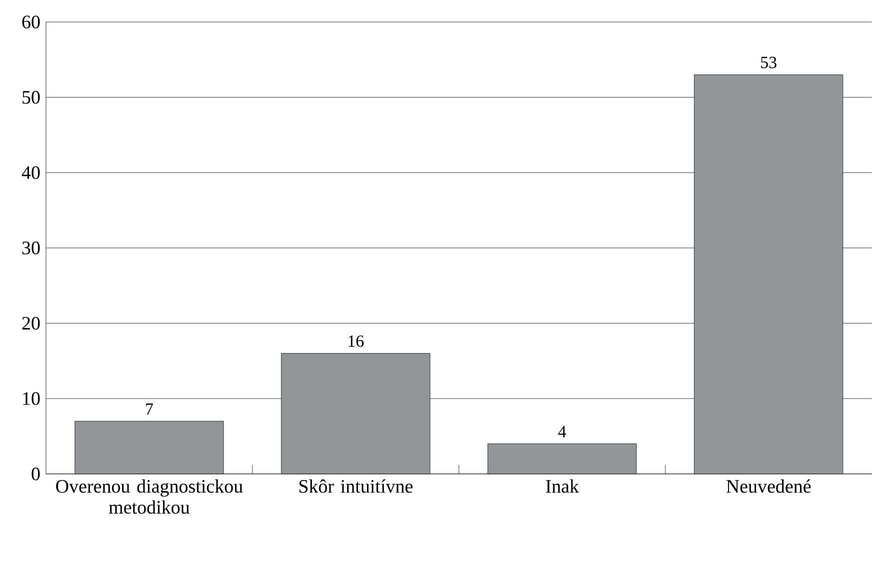 The width and height of the screenshot is (872, 568). I want to click on x-tick-label: Overenou diagnostickou metodikou, so click(149, 496).